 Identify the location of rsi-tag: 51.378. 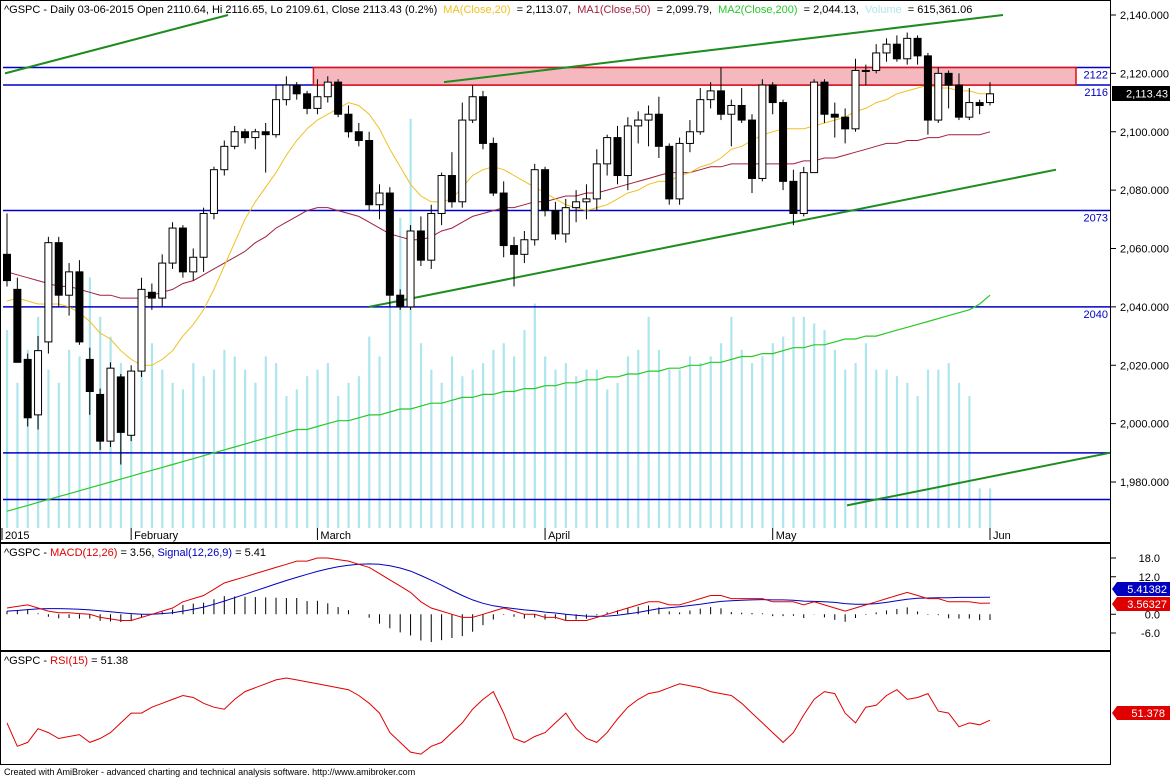
(1141, 713).